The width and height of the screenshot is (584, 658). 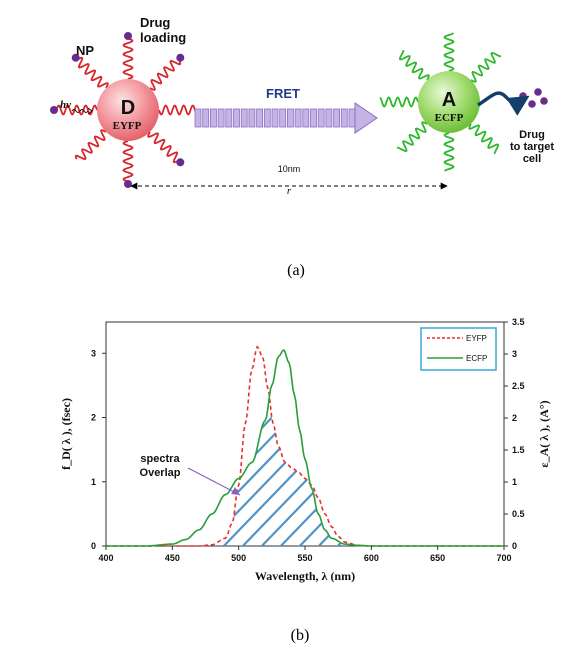 I want to click on y-right-tick-label: 1, so click(x=514, y=482).